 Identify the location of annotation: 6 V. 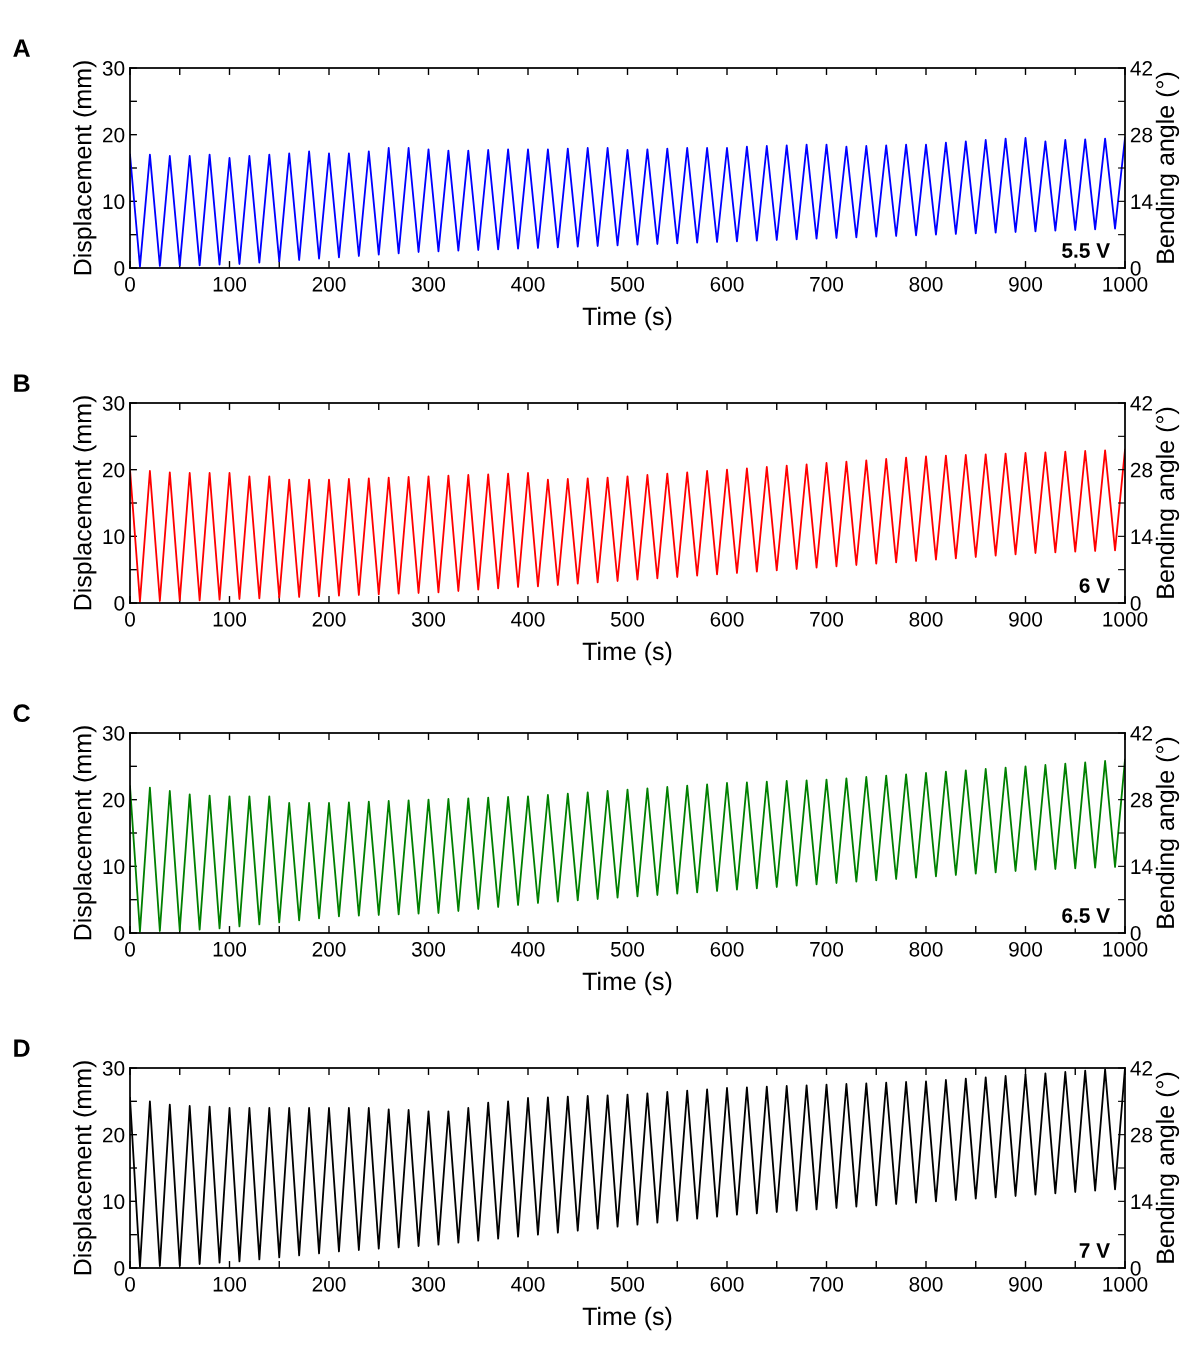
(1094, 585).